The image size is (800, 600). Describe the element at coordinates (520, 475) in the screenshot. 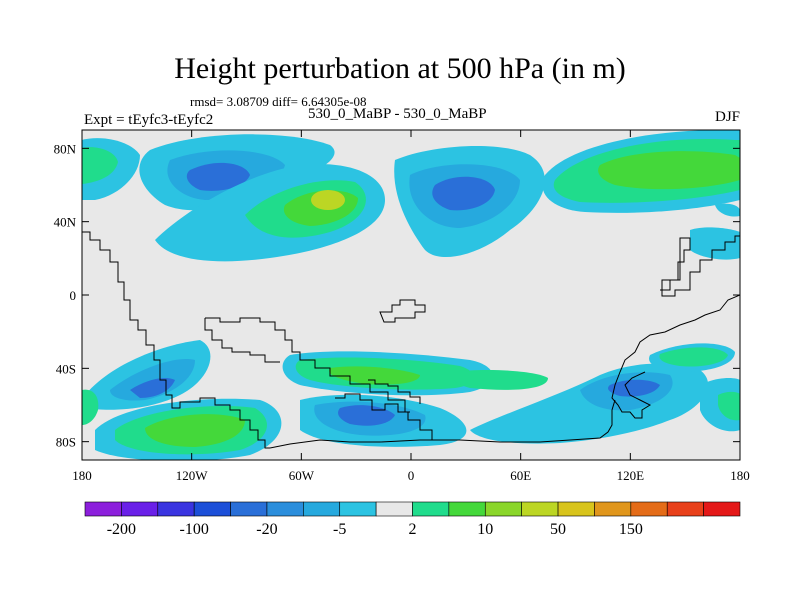

I see `x-tick-label: 60E` at that location.